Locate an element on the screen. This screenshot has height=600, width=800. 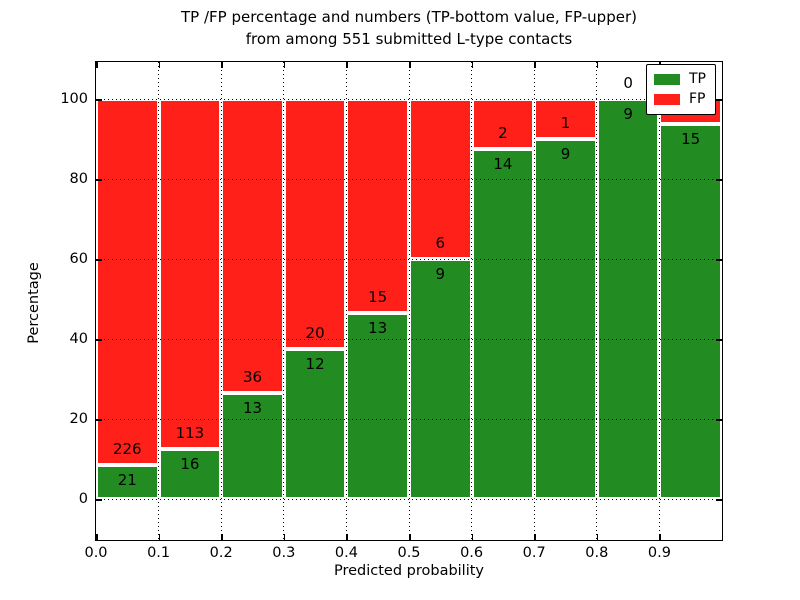
fp-count-label: 226 is located at coordinates (127, 448).